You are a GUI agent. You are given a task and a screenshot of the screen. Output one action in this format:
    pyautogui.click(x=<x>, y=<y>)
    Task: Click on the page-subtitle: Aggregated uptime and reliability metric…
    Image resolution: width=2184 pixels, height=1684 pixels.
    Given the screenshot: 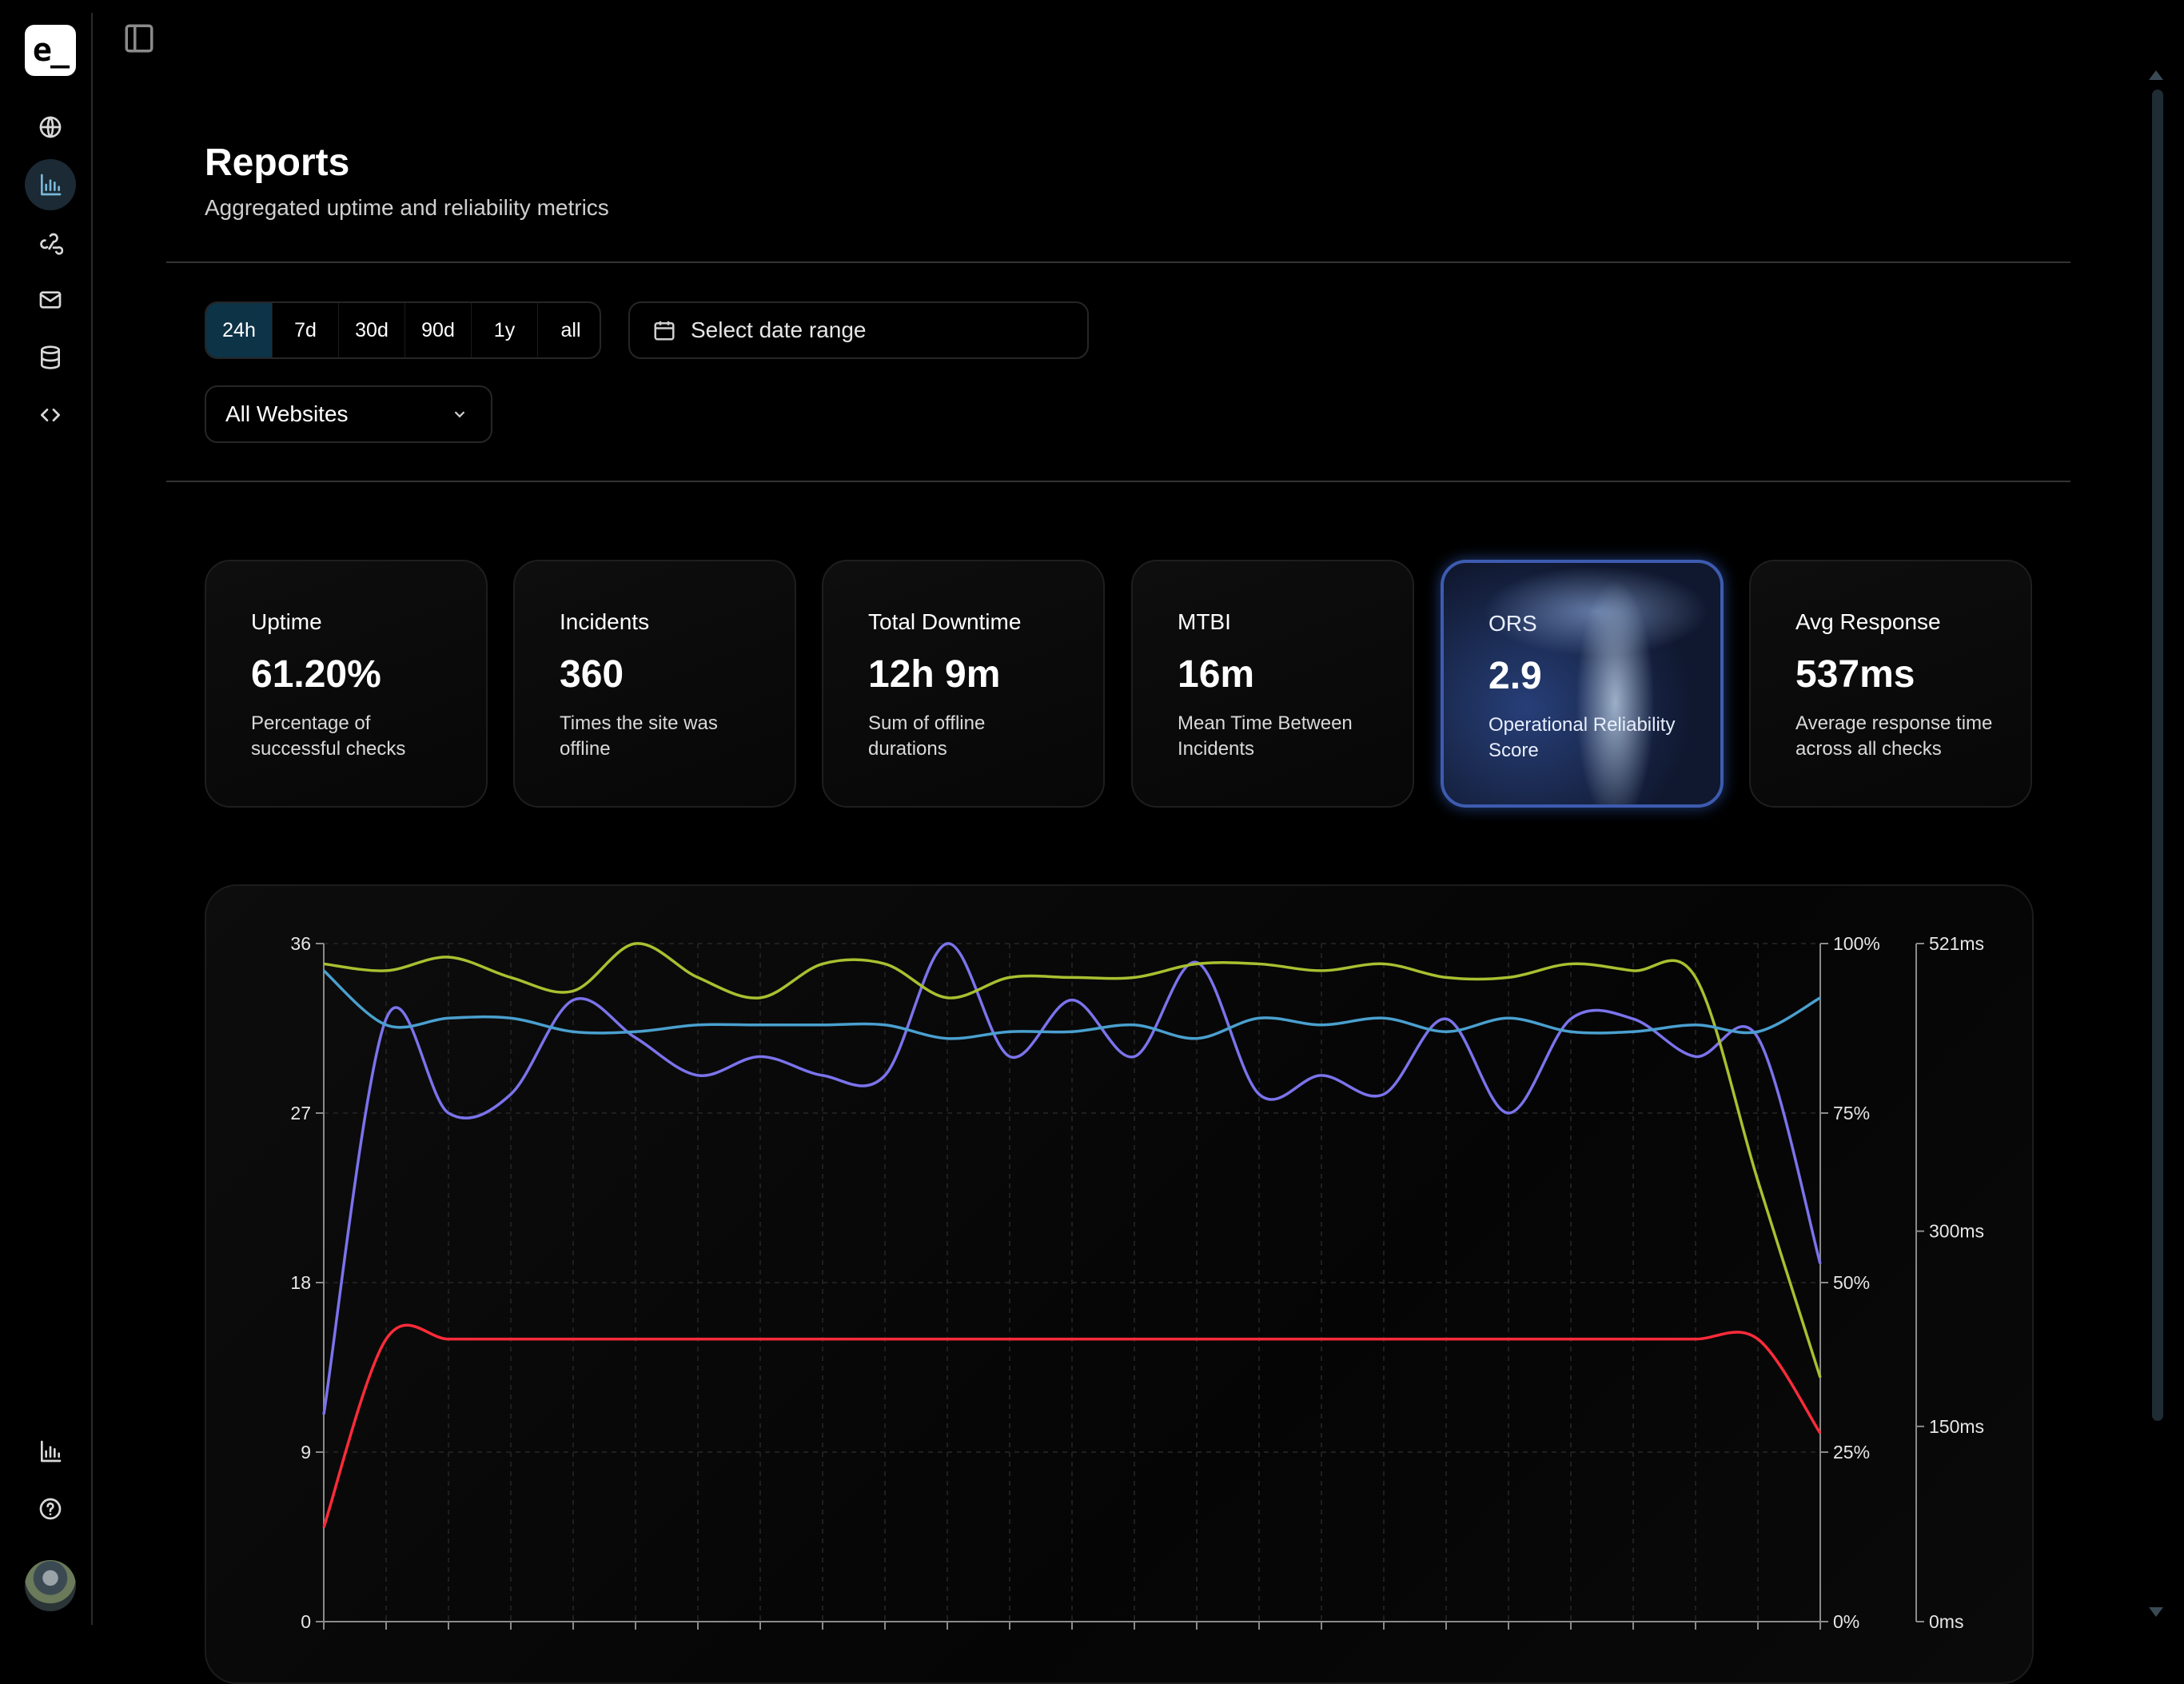 What is the action you would take?
    pyautogui.click(x=407, y=207)
    